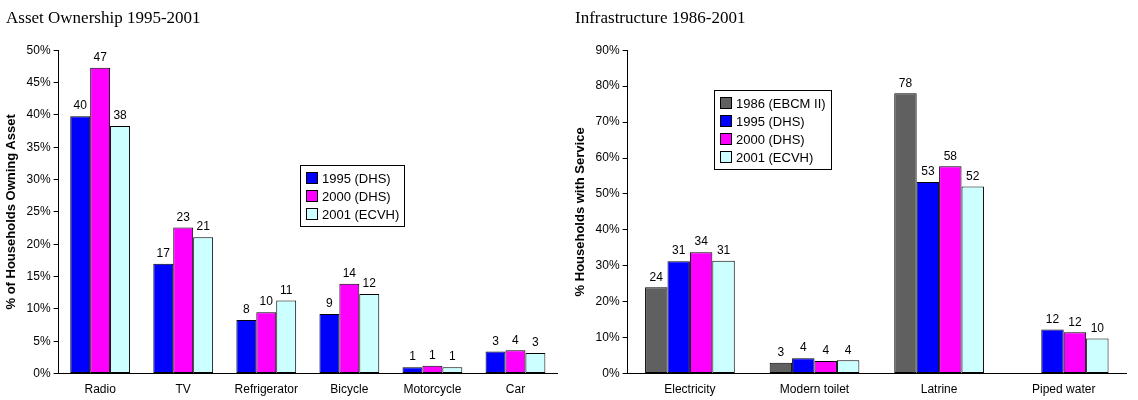 Image resolution: width=1138 pixels, height=400 pixels. I want to click on legend-label: 1986 (EBCM II), so click(781, 103).